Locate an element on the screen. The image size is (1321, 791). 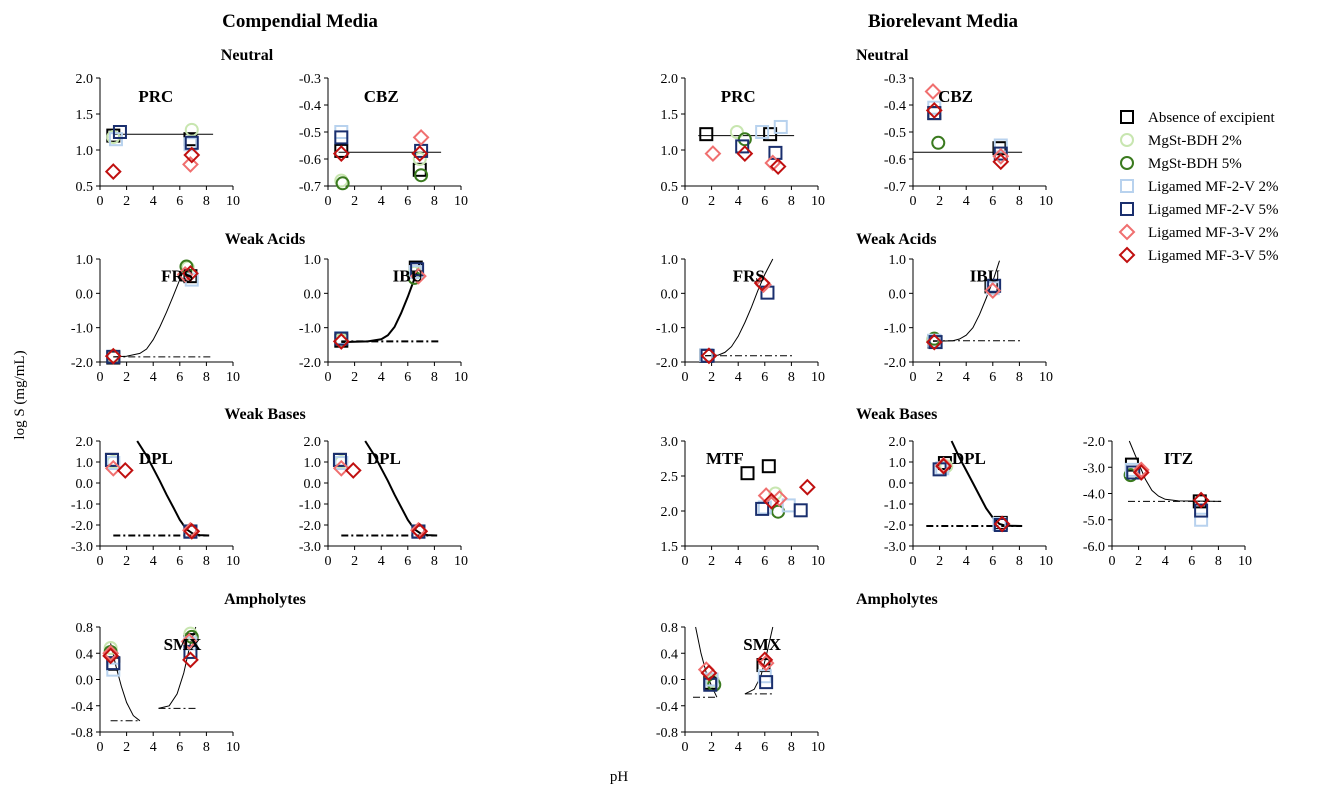
y-tick-label: -3.0 is located at coordinates (310, 547).